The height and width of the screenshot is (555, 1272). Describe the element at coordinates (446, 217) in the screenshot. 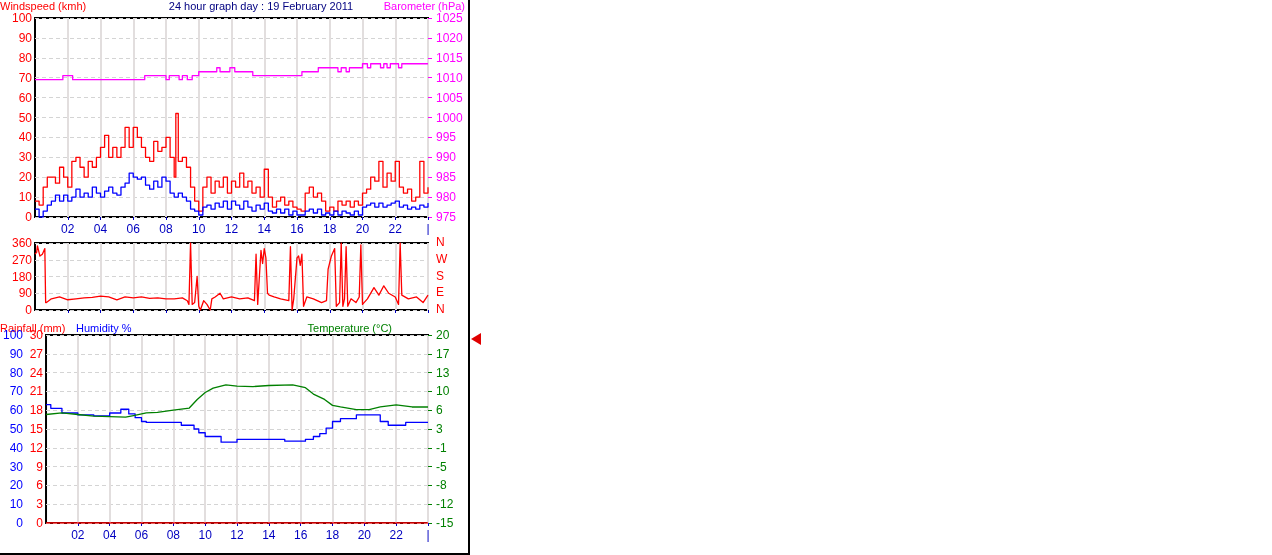

I see `y2-tick-label: 975` at that location.